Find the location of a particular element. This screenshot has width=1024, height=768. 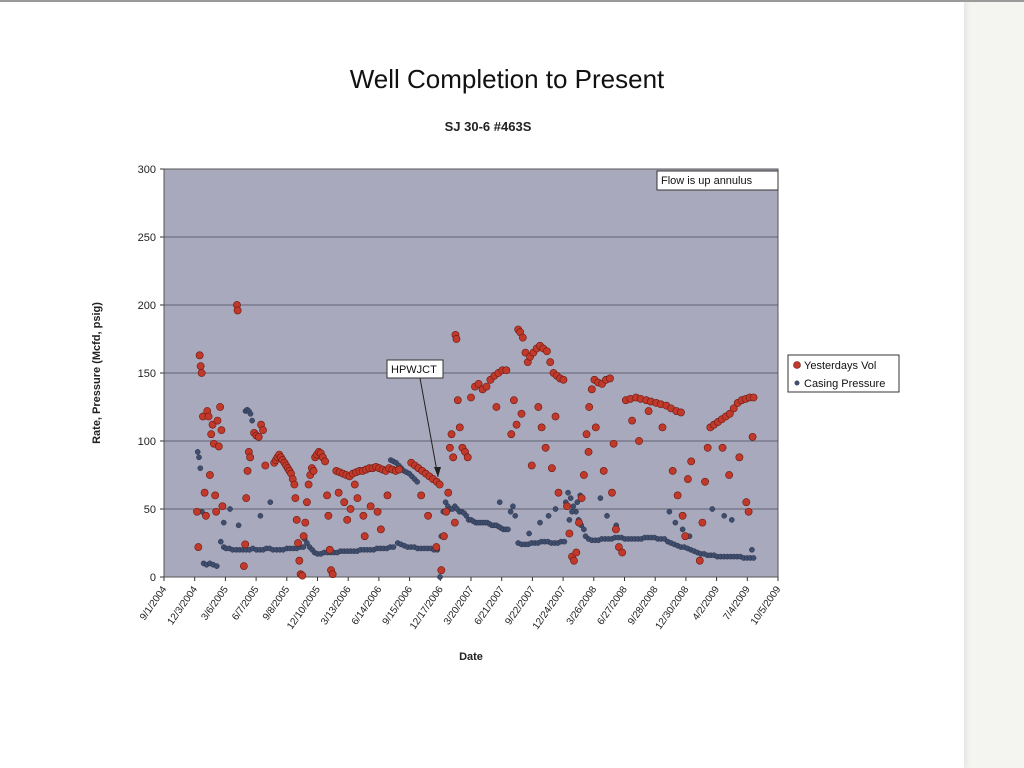

annotation-hpwjct: HPWJCT is located at coordinates (415, 418).